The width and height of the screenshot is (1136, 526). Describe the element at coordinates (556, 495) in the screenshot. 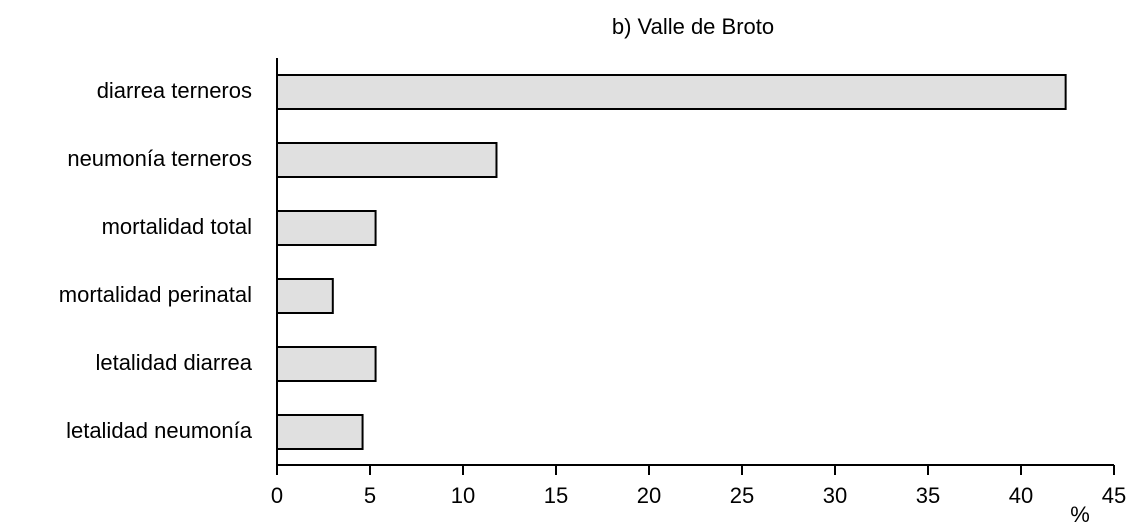

I see `x-tick-label: 15` at that location.